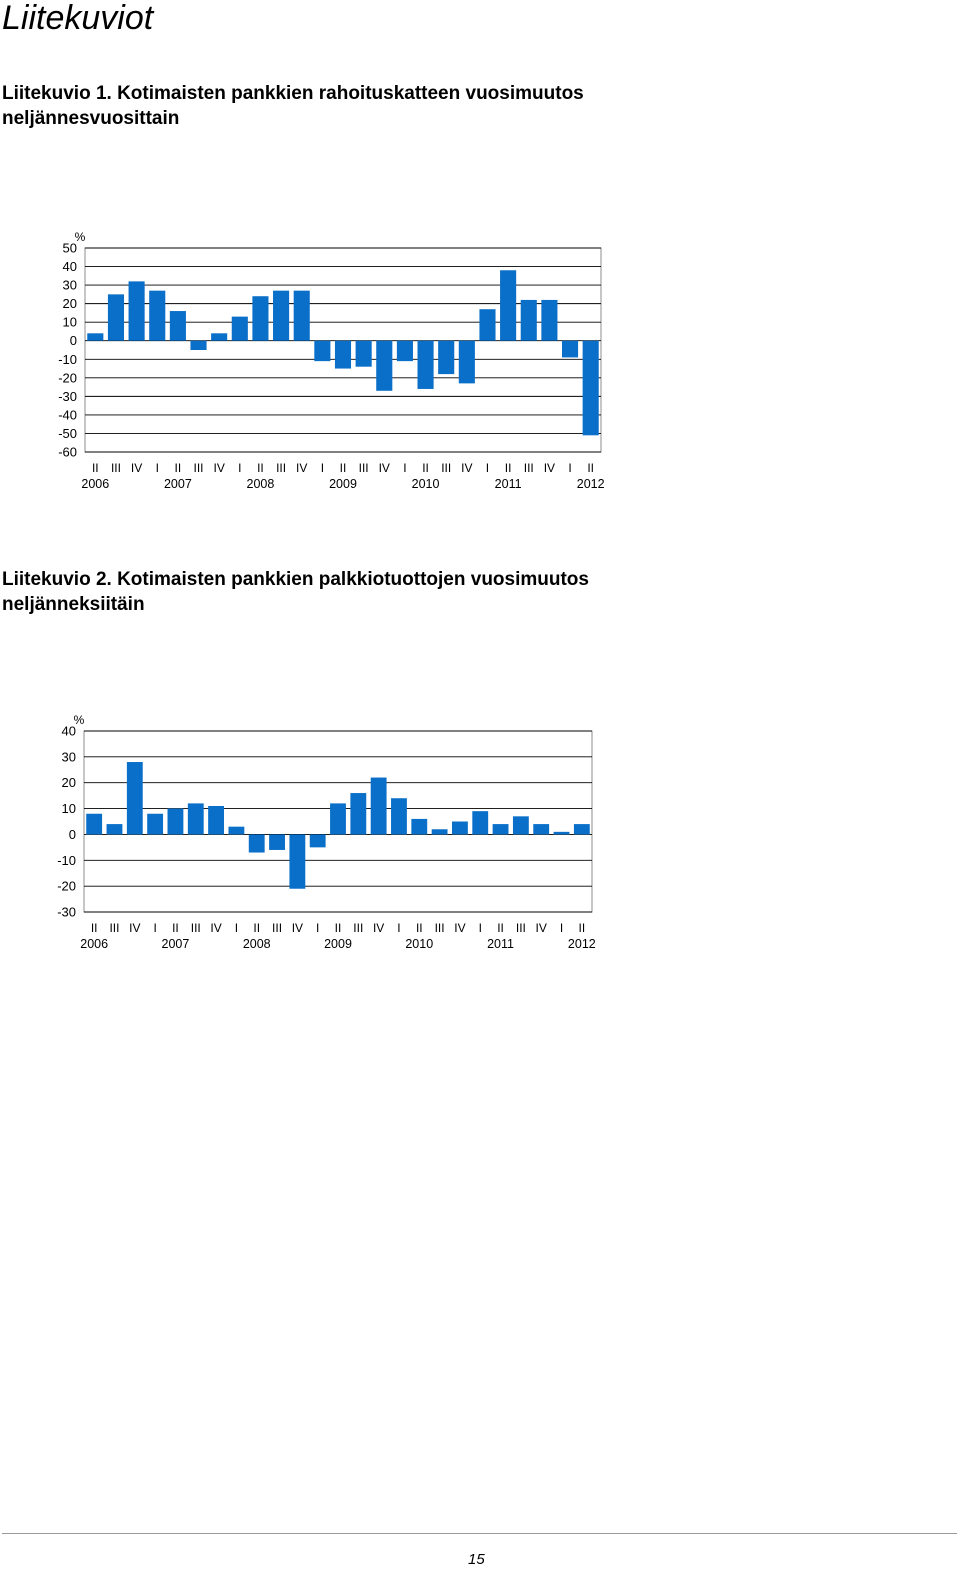 The width and height of the screenshot is (960, 1572). What do you see at coordinates (500, 944) in the screenshot?
I see `figure-2-x-year-label: 2011` at bounding box center [500, 944].